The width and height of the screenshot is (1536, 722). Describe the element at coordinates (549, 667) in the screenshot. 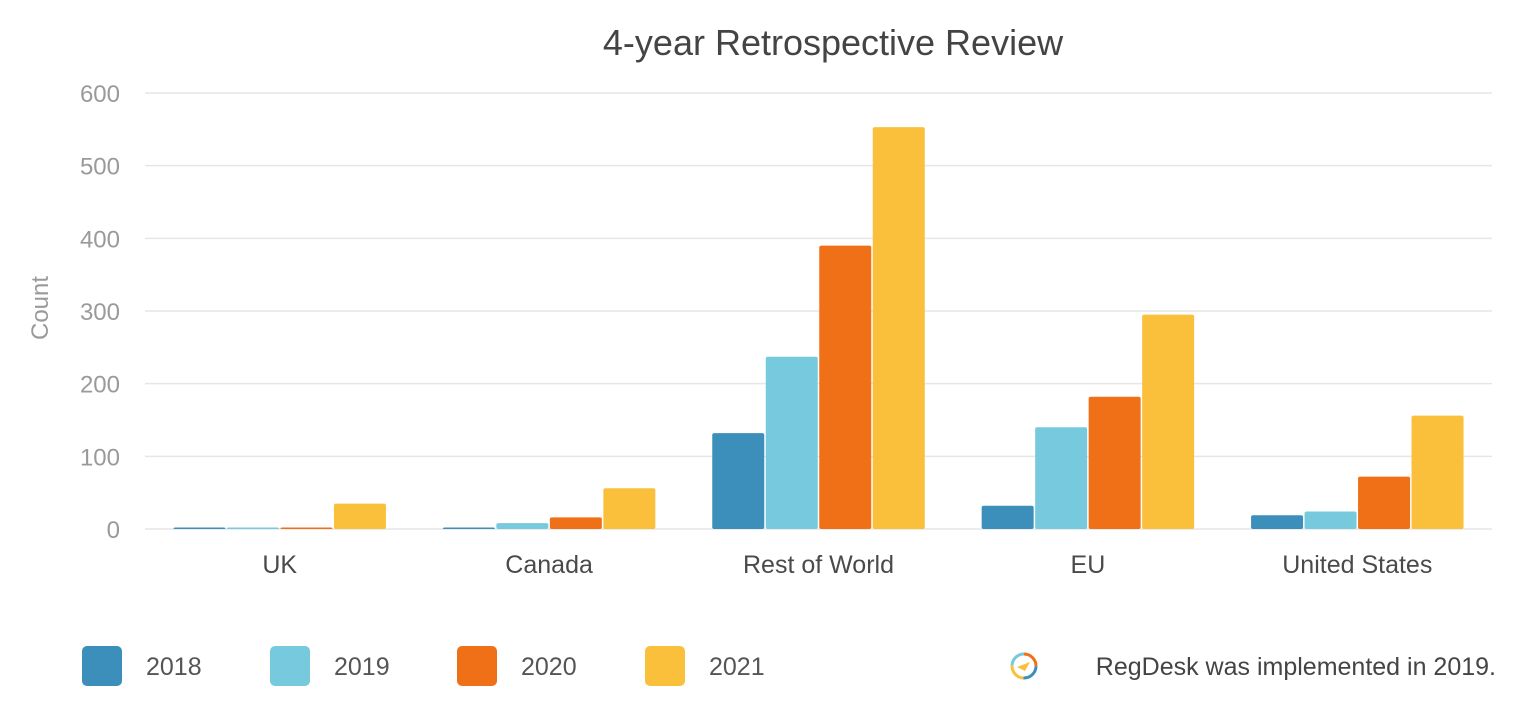

I see `legend-label: 2020` at that location.